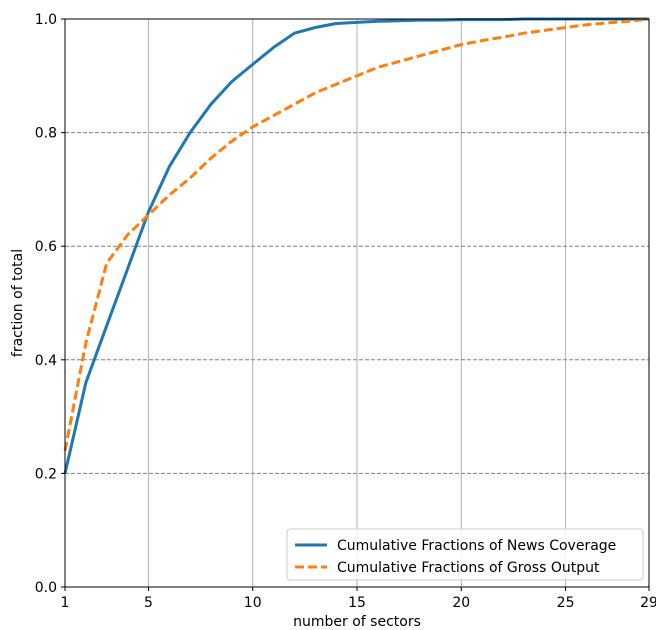  I want to click on legend-box, so click(465, 554).